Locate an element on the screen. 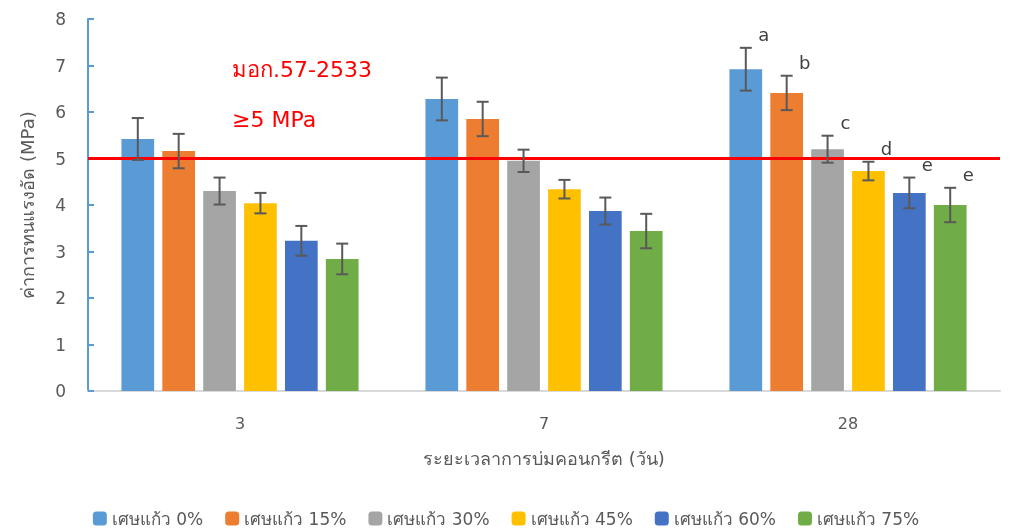 Image resolution: width=1012 pixels, height=532 pixels. legend-label: เศษแก้ว 0% is located at coordinates (157, 518).